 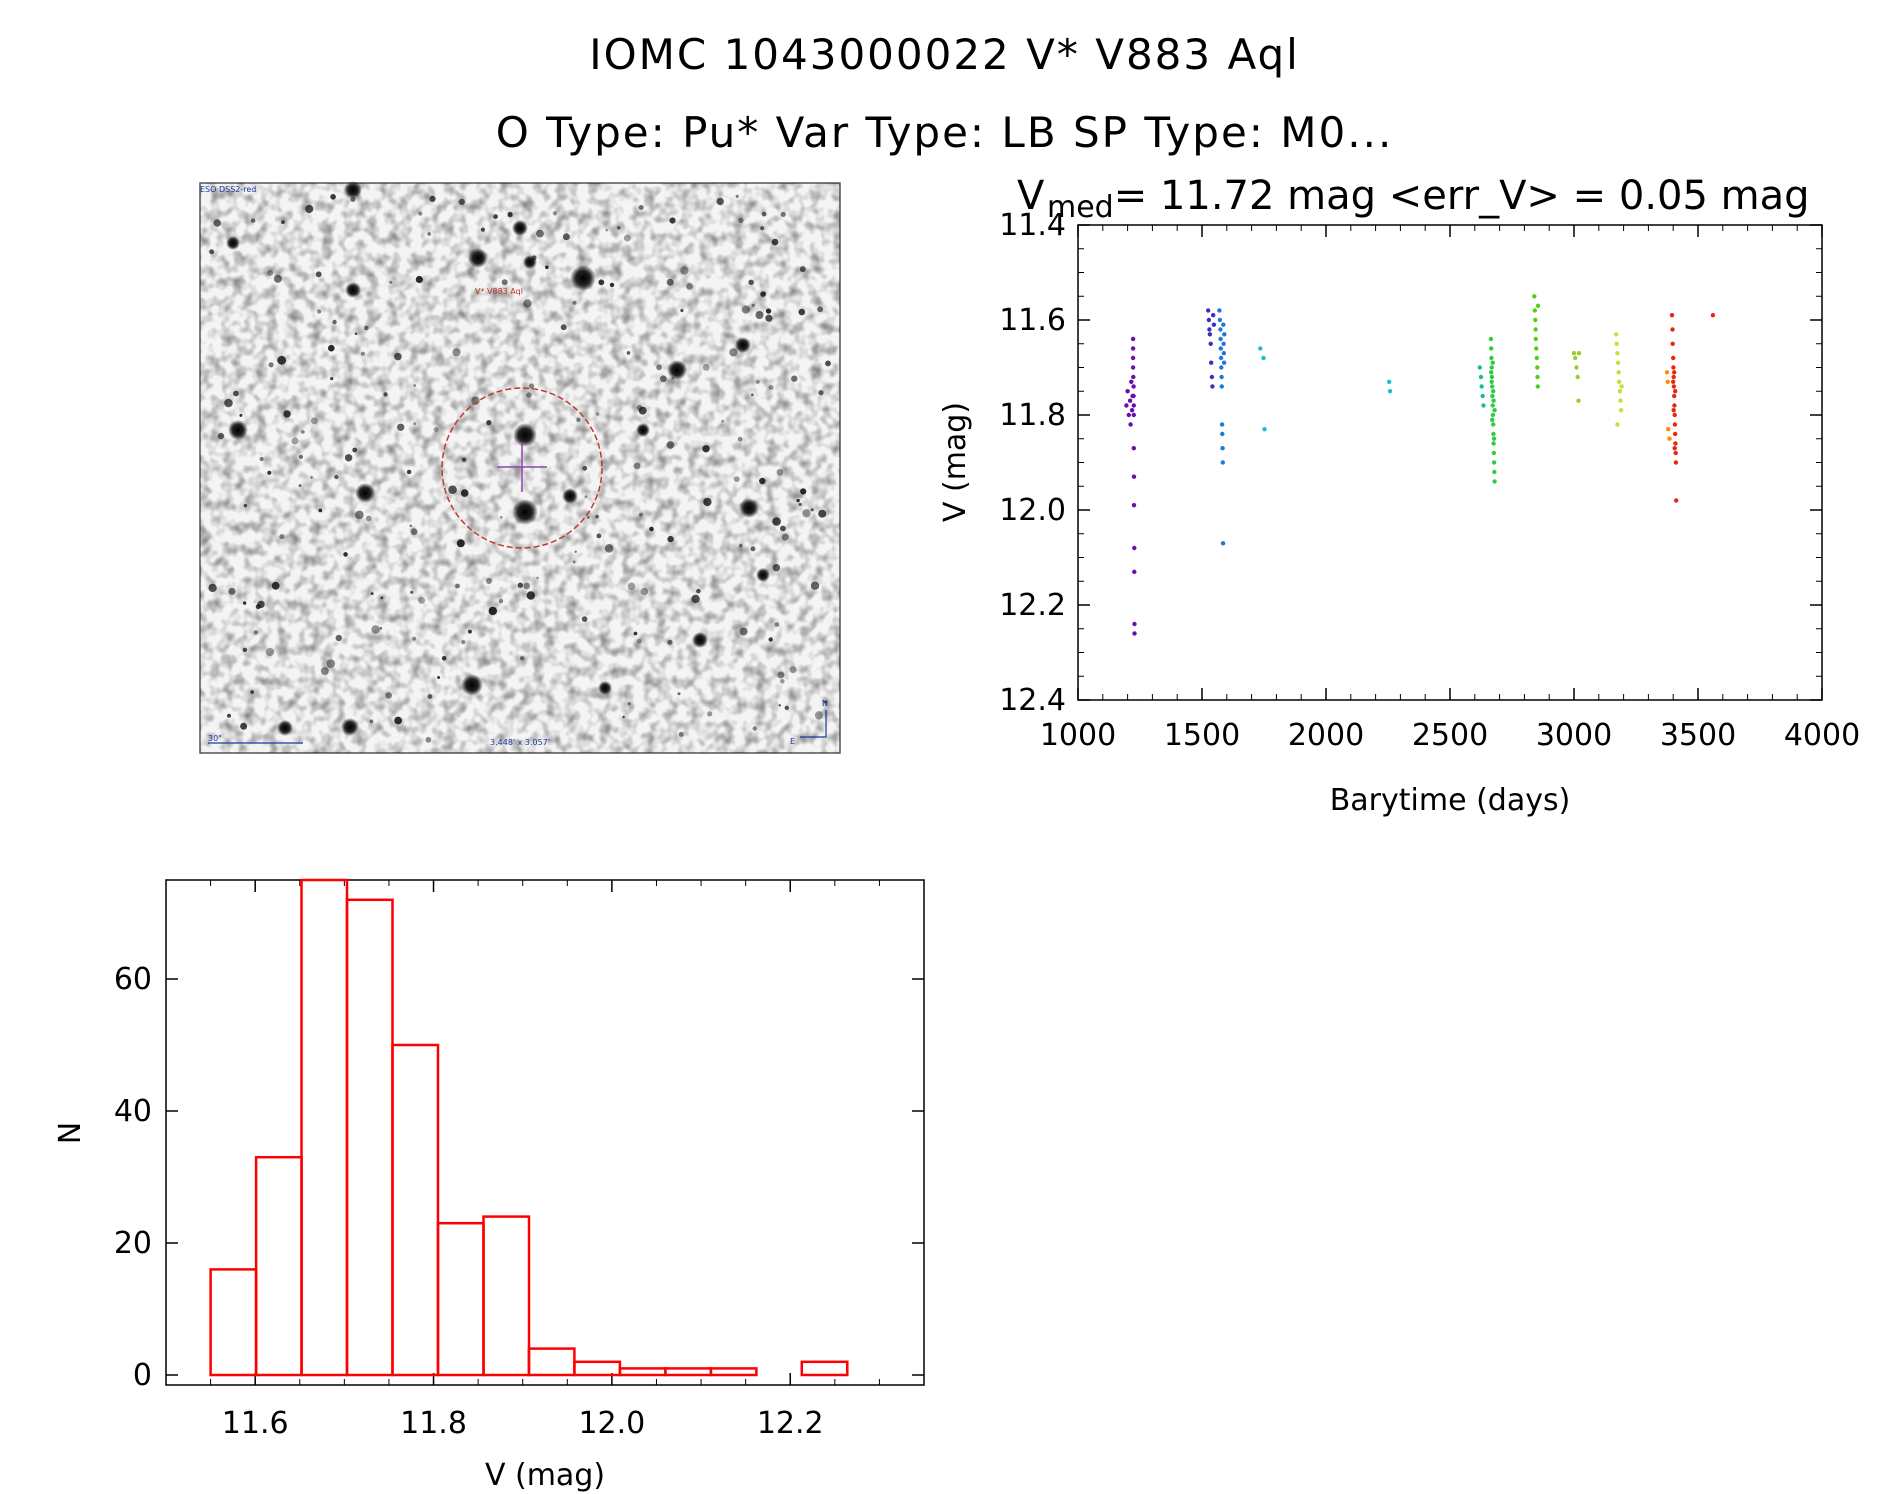 What do you see at coordinates (611, 1423) in the screenshot?
I see `hist-x-tick-label: 12.0` at bounding box center [611, 1423].